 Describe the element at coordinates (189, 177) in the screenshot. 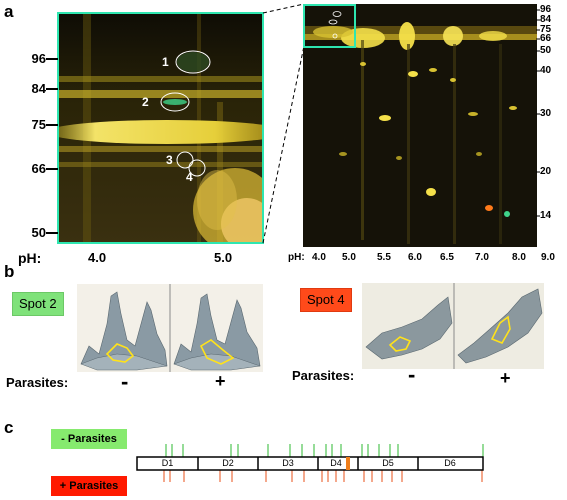

I see `spot-number-4: 4` at that location.